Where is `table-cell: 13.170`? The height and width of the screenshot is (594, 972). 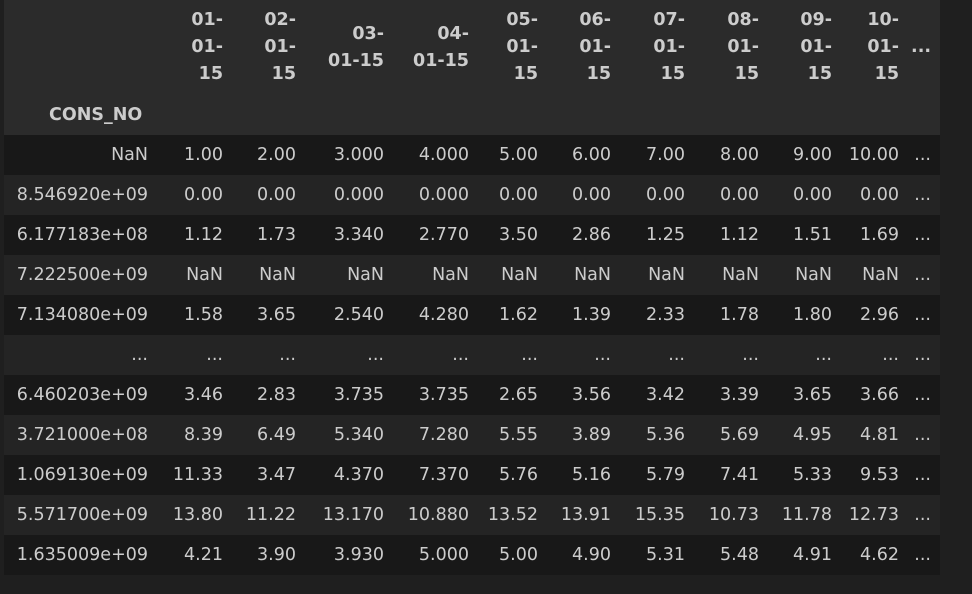 table-cell: 13.170 is located at coordinates (349, 515).